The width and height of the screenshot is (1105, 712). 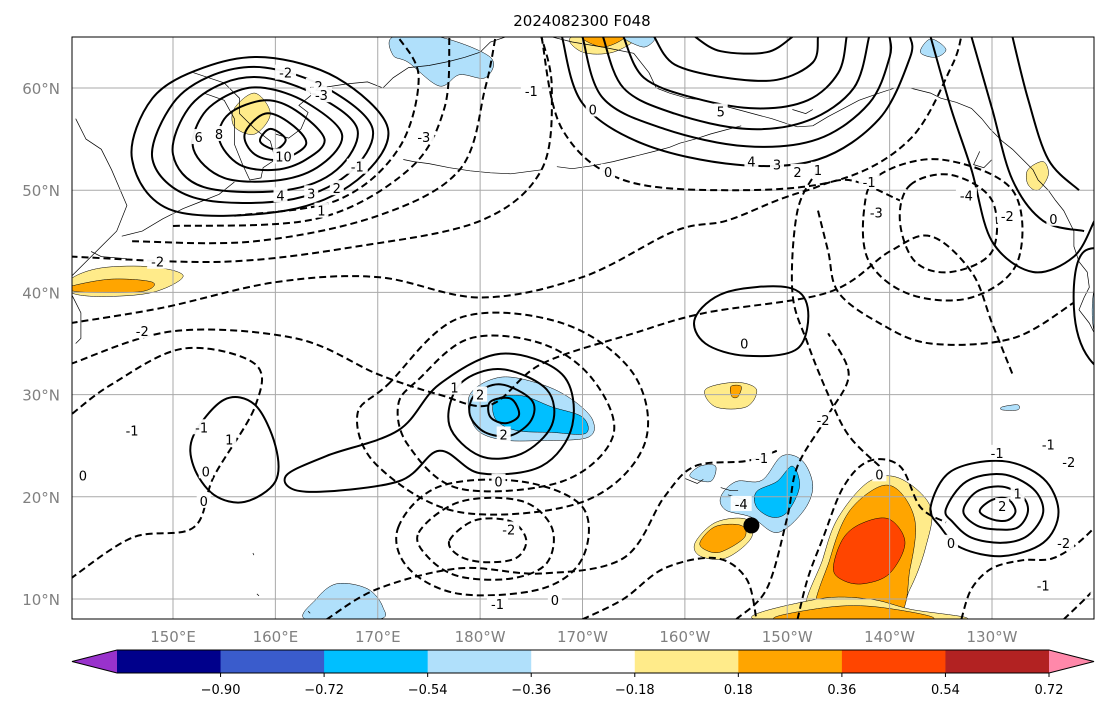 What do you see at coordinates (581, 21) in the screenshot?
I see `map-title: 2024082300 F048` at bounding box center [581, 21].